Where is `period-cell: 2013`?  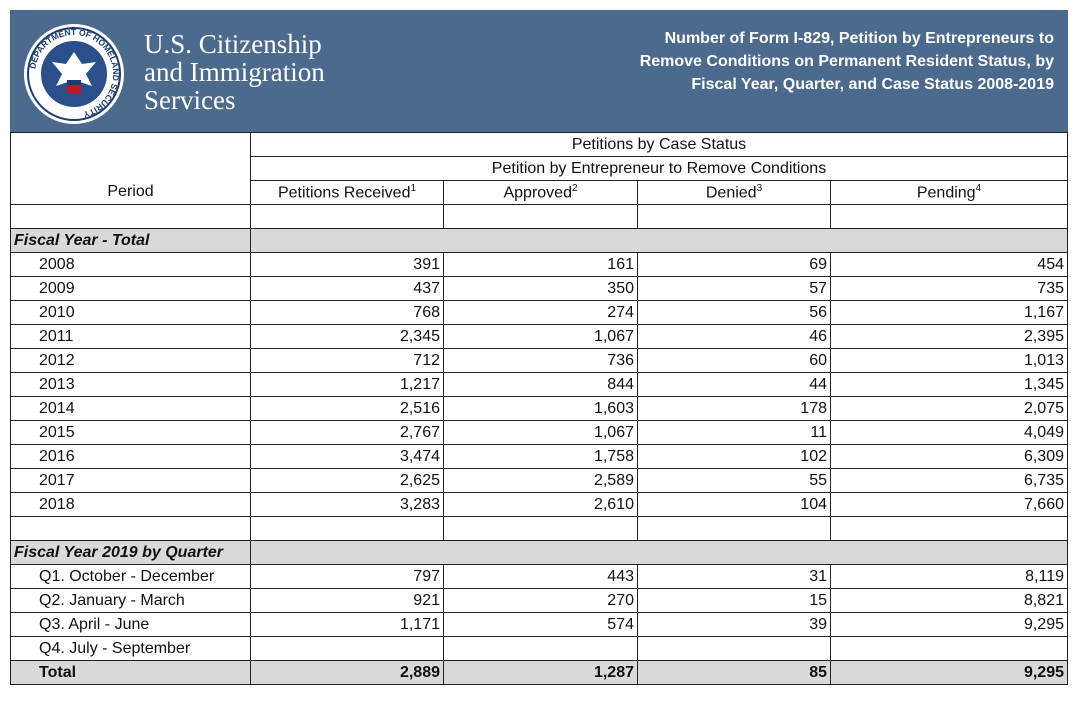 period-cell: 2013 is located at coordinates (130, 384).